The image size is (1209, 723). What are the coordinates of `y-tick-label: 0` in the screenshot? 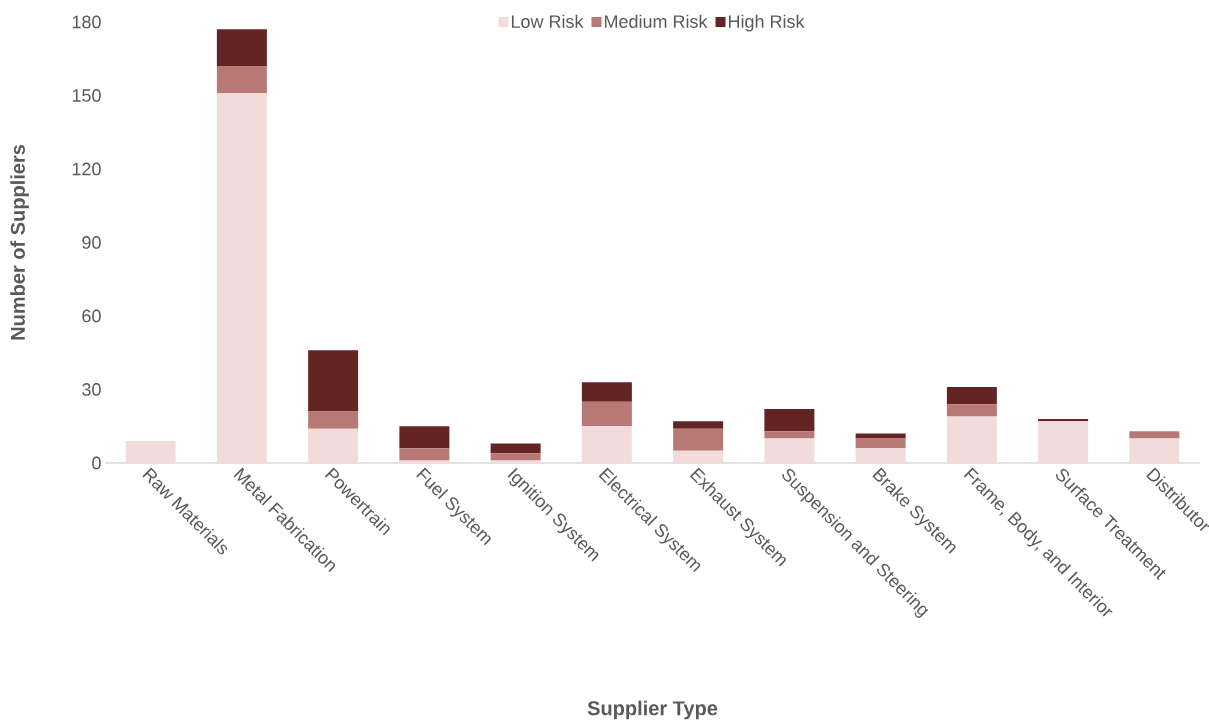 It's located at (96, 463).